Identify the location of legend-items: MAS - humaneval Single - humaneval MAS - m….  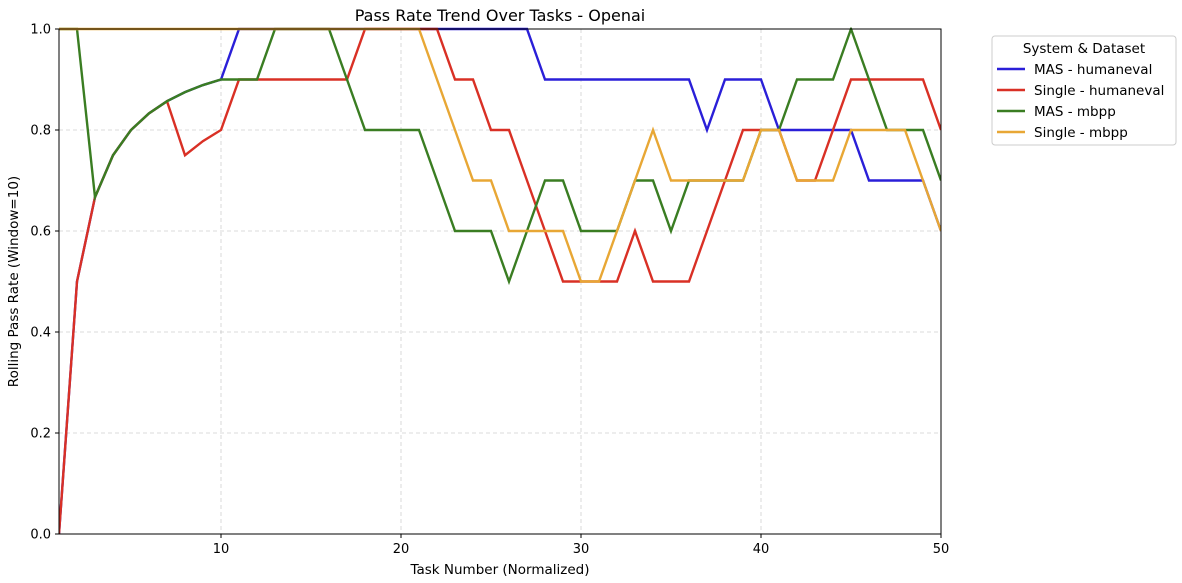
(1080, 101).